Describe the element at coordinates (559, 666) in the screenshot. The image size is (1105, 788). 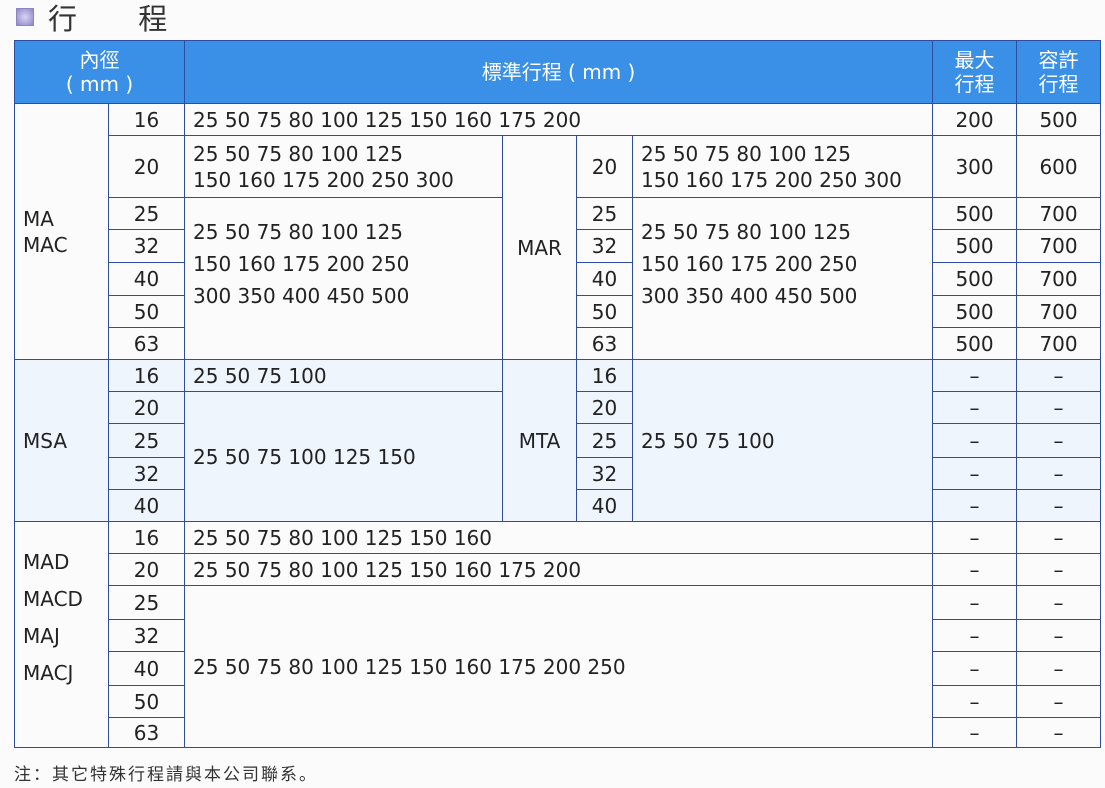
I see `stroke-cell: 25 50 75 80 100 125 150 160 175 200 250` at that location.